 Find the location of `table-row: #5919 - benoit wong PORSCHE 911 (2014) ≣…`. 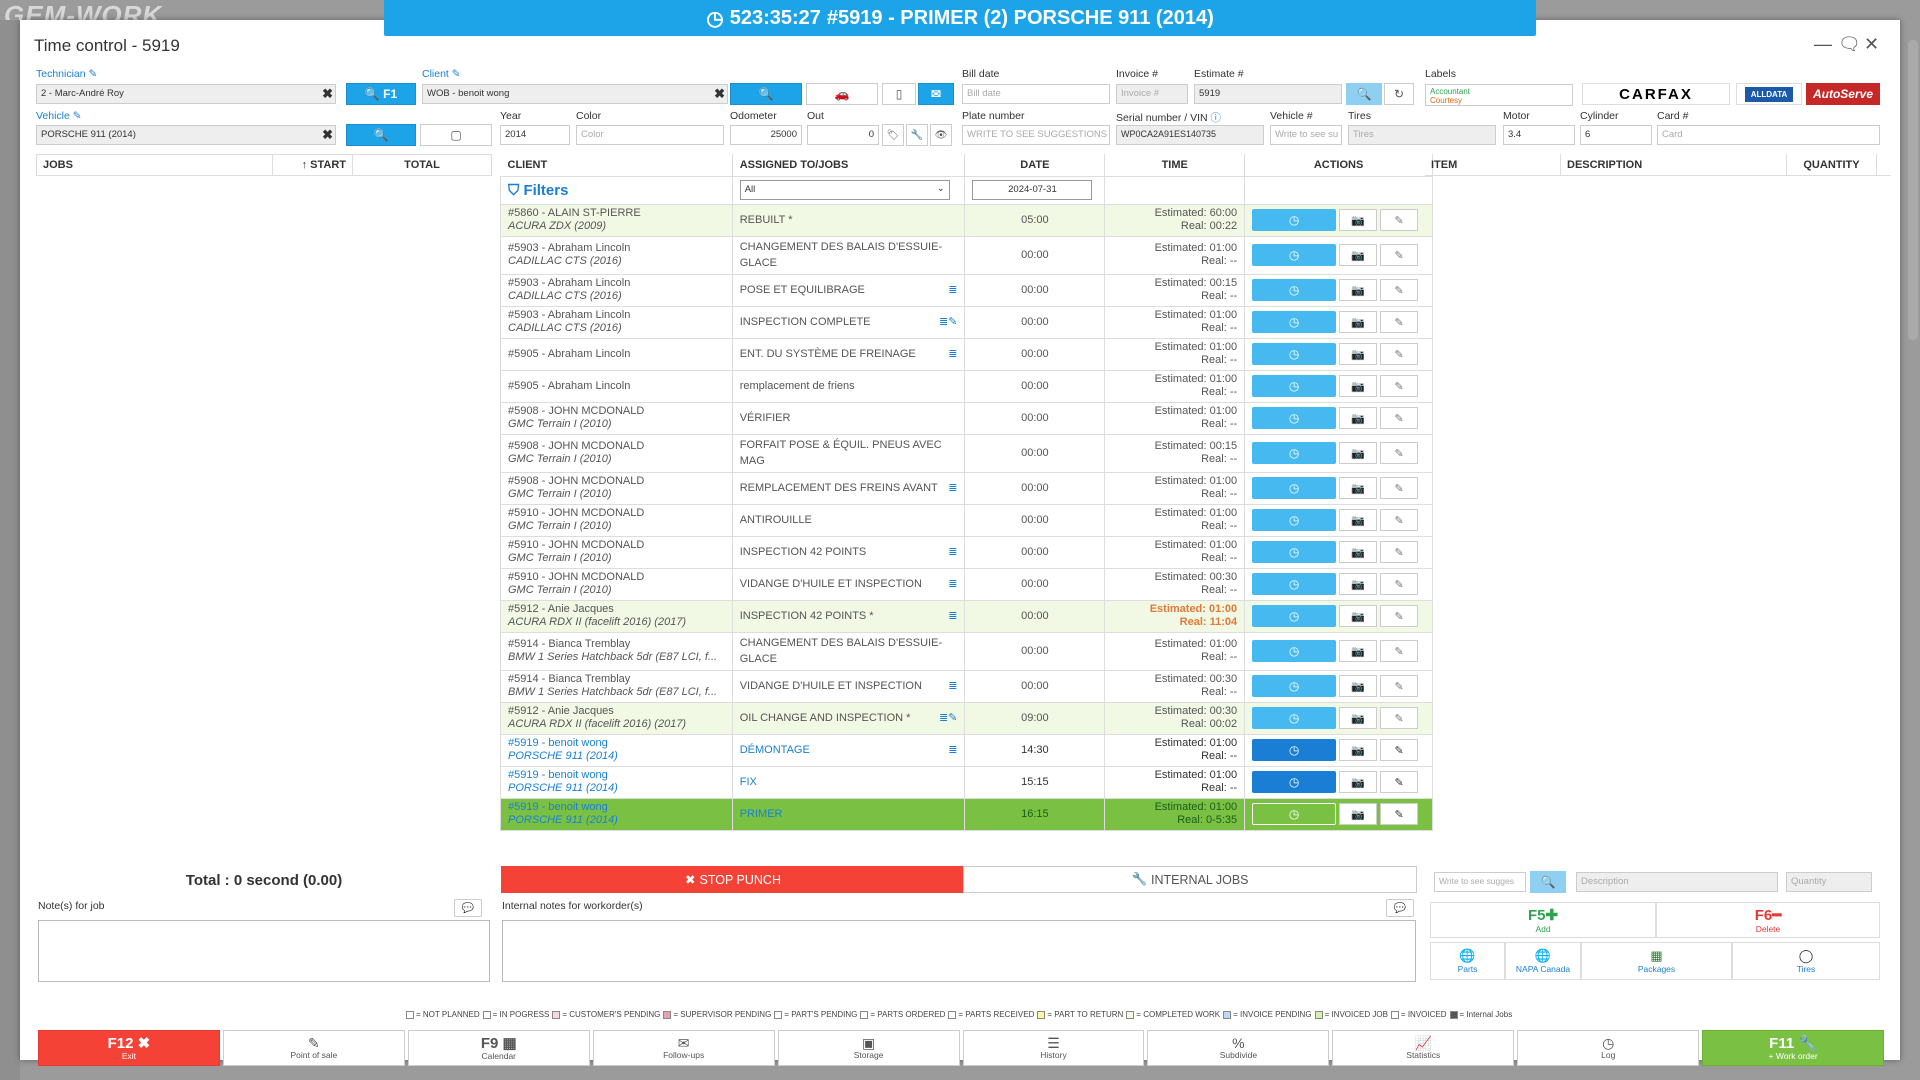

table-row: #5919 - benoit wong PORSCHE 911 (2014) ≣… is located at coordinates (966, 750).